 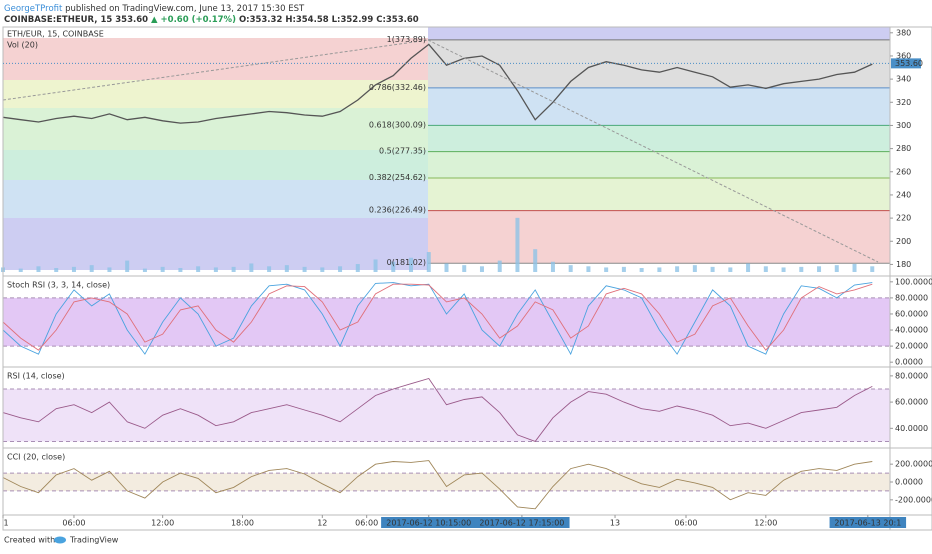 What do you see at coordinates (402, 151) in the screenshot?
I see `fib-label: 0.5(277.35)` at bounding box center [402, 151].